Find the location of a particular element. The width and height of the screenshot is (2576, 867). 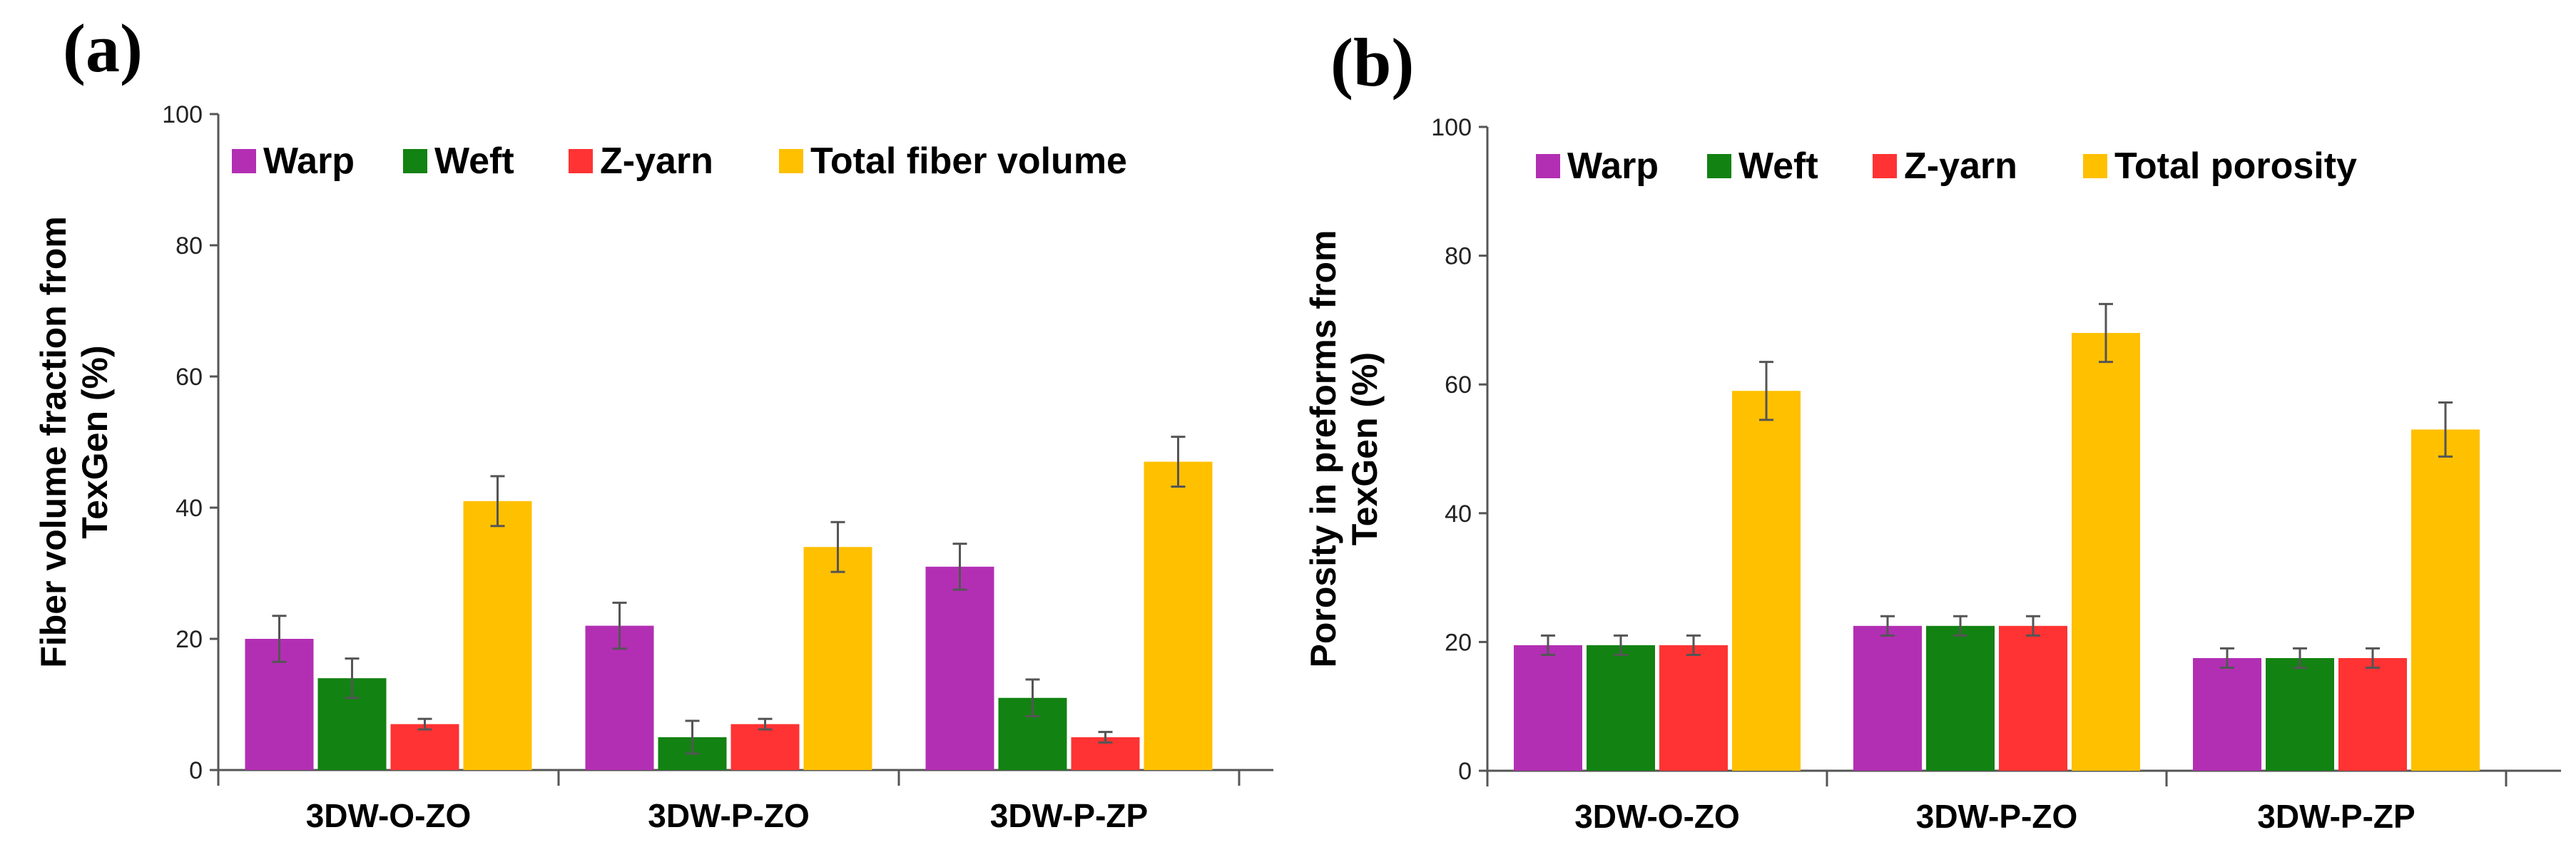

y-axis-label: Fiber volume fraction from TexGen (%) is located at coordinates (74, 441).